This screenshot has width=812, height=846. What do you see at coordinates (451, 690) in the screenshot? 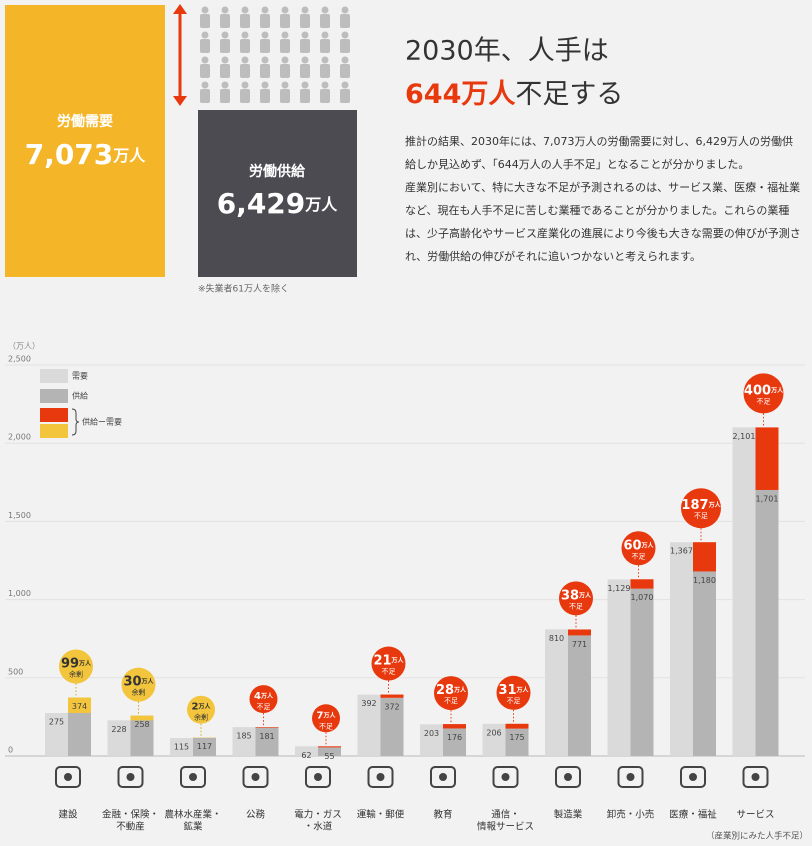
I see `gap-bubble-value: 28万人` at bounding box center [451, 690].